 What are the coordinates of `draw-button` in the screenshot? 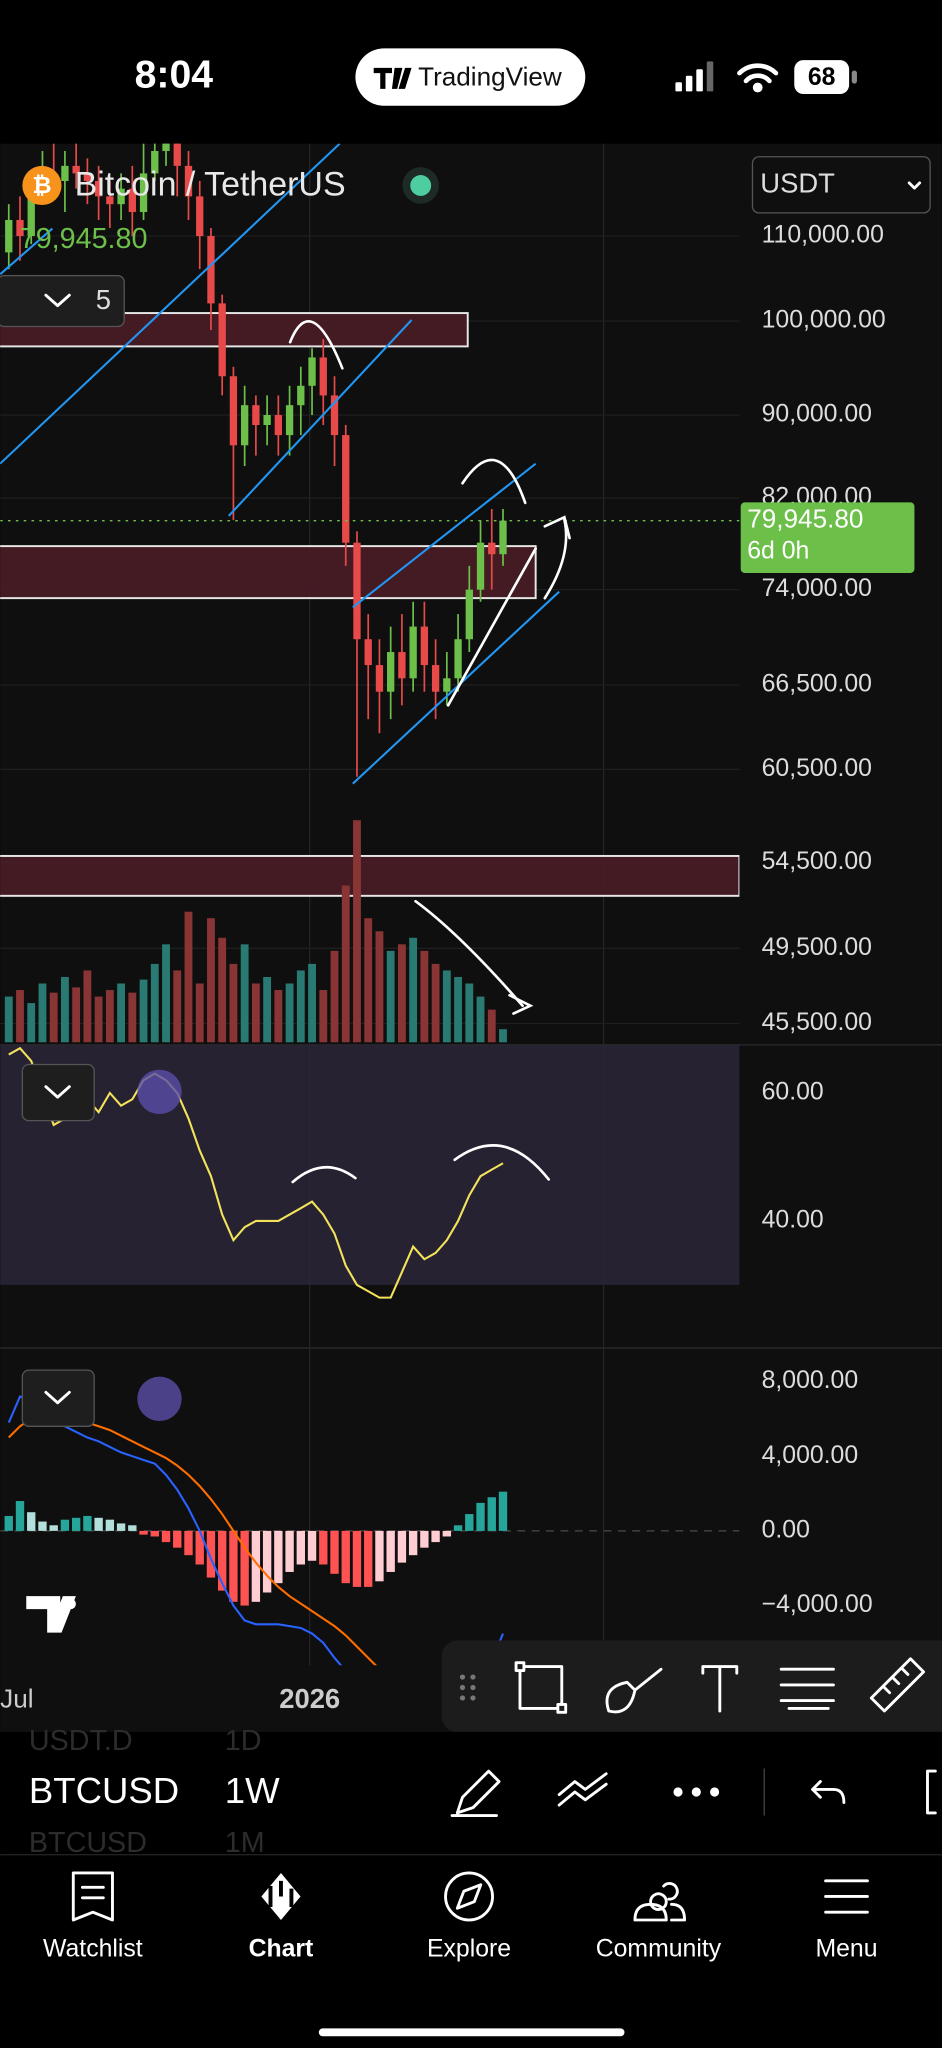 It's located at (475, 1793).